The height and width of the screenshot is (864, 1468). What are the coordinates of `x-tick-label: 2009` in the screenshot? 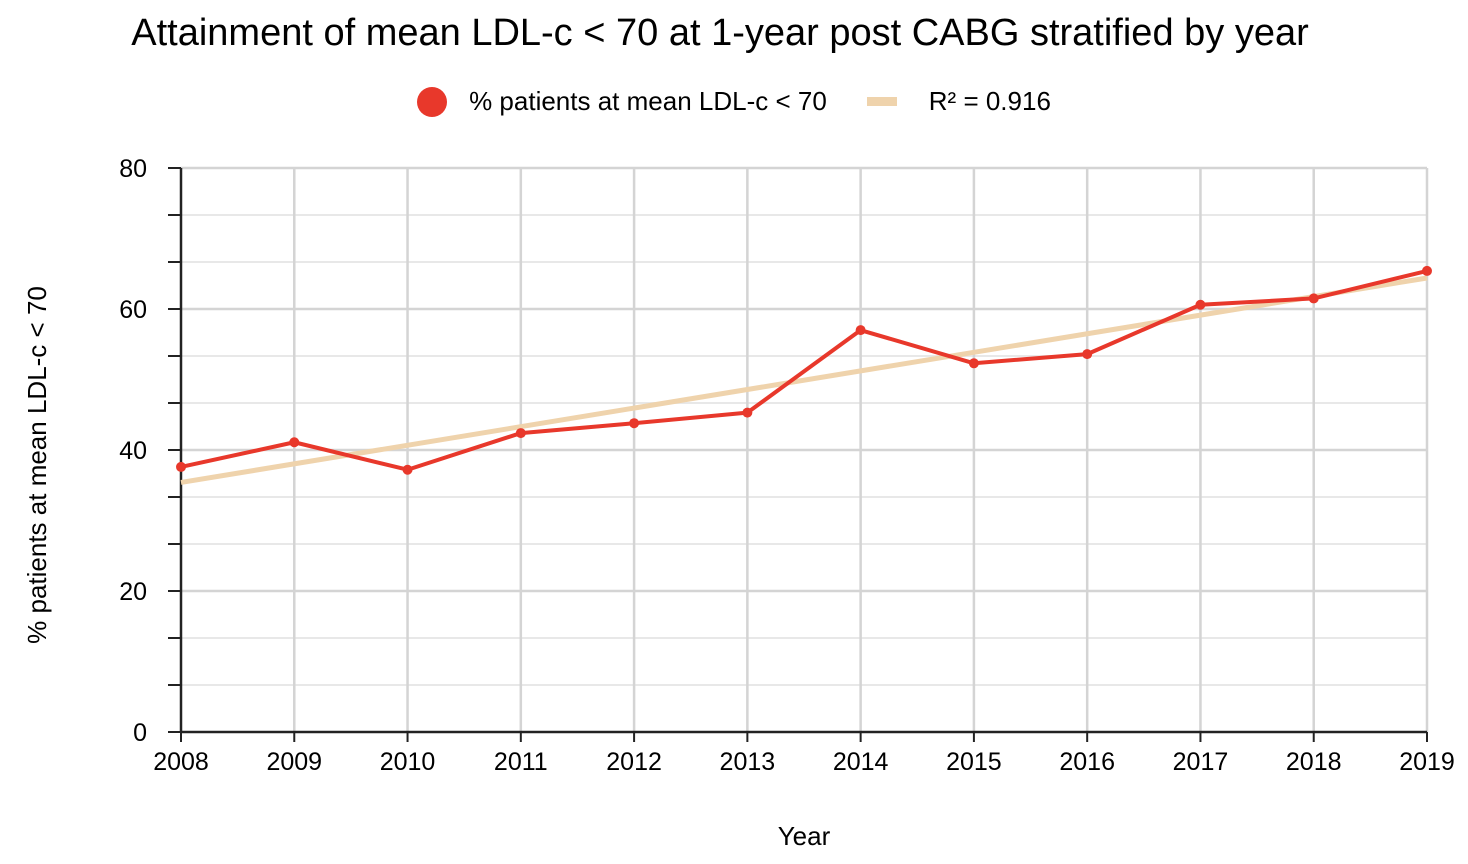 It's located at (294, 762).